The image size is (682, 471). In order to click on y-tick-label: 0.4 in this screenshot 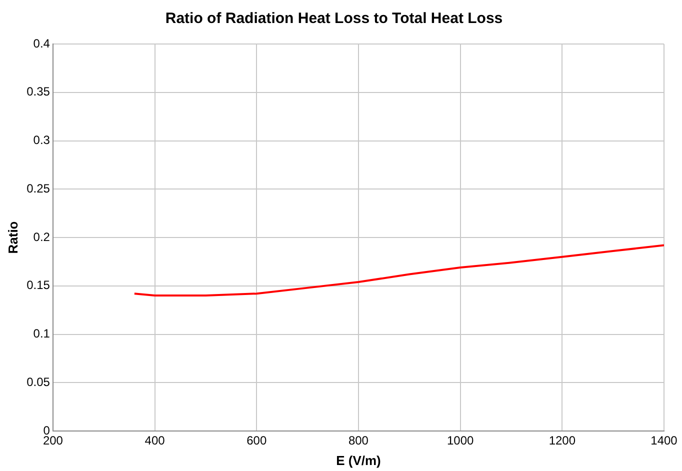, I will do `click(41, 43)`.